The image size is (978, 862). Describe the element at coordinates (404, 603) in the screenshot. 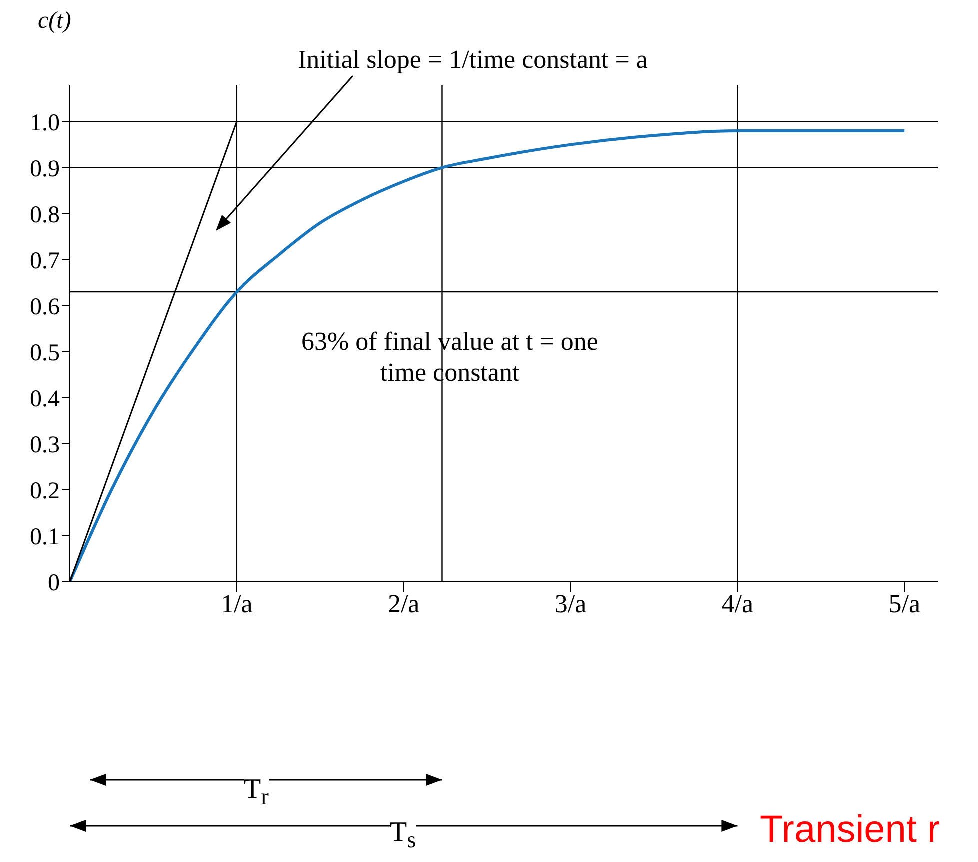

I see `x-tick-label: 2/a` at that location.